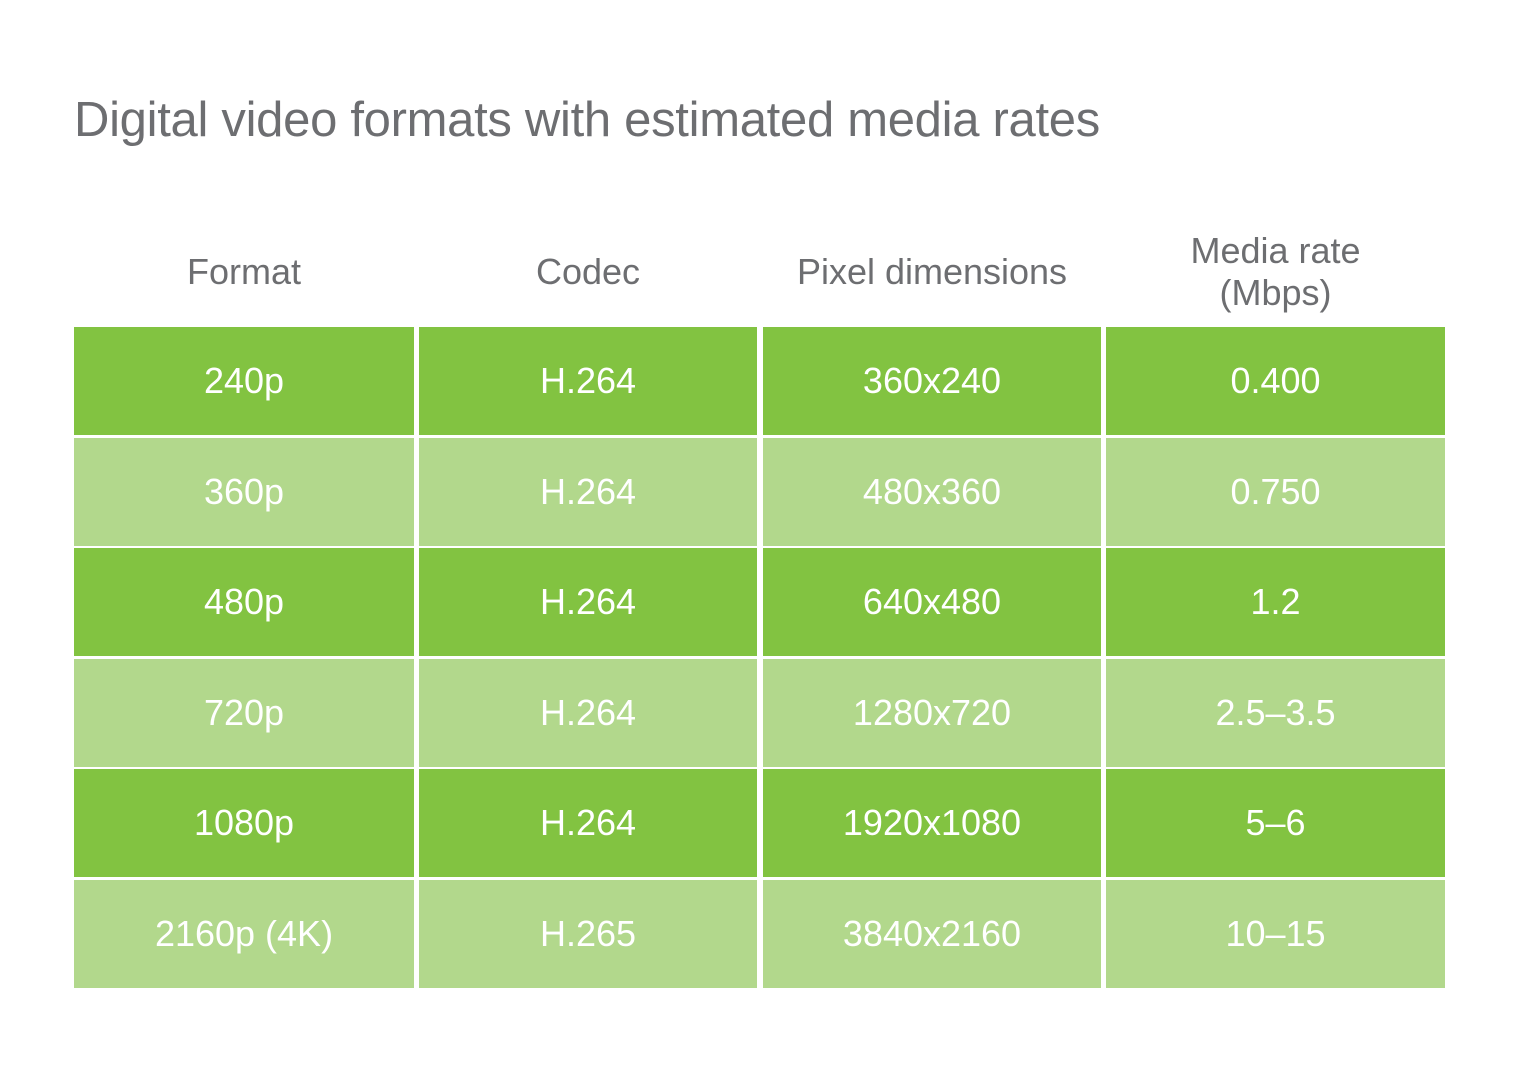 The width and height of the screenshot is (1513, 1067). Describe the element at coordinates (932, 492) in the screenshot. I see `cell-pixel-dimensions: 480x360` at that location.